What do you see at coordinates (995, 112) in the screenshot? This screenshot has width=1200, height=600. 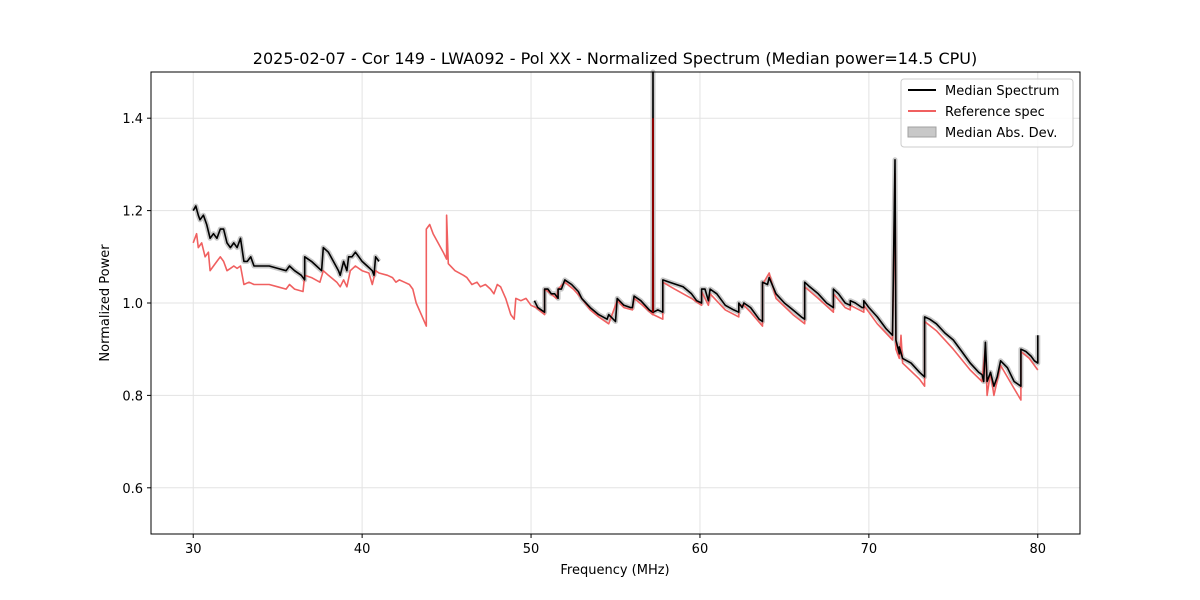 I see `legend-reference-label: Reference spec` at bounding box center [995, 112].